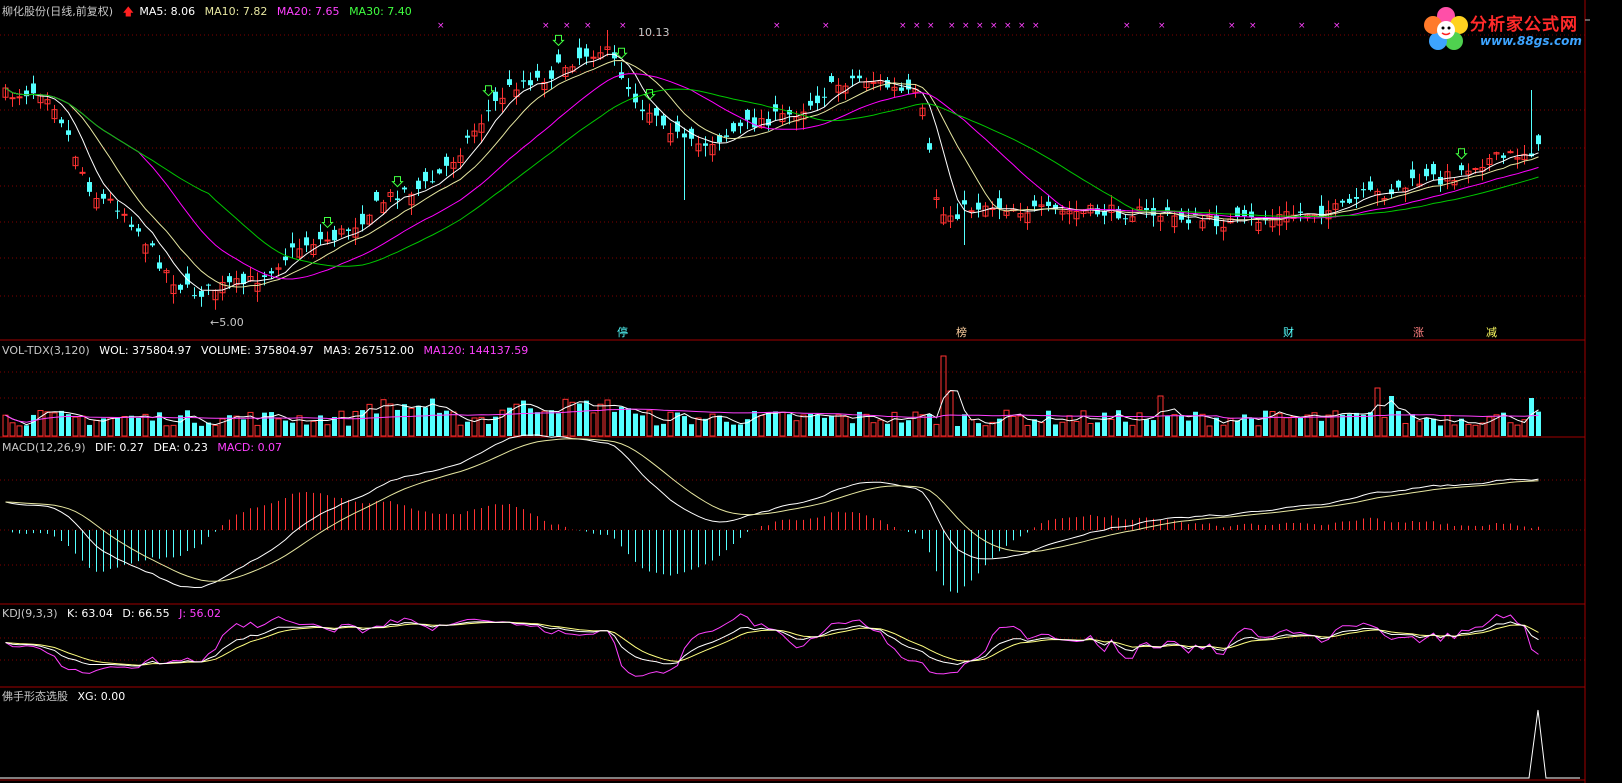 This screenshot has width=1622, height=783. What do you see at coordinates (961, 332) in the screenshot?
I see `marker-2: 榜` at bounding box center [961, 332].